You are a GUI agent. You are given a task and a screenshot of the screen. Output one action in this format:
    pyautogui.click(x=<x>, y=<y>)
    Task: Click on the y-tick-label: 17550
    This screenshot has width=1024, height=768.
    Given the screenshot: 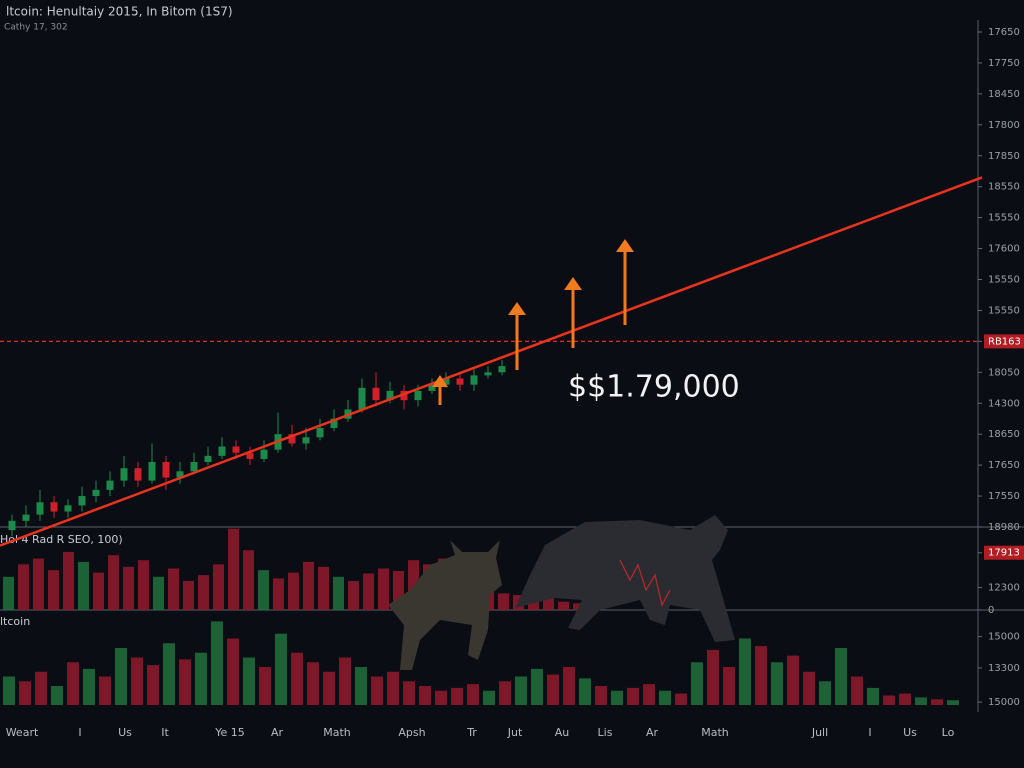 What is the action you would take?
    pyautogui.click(x=1004, y=496)
    